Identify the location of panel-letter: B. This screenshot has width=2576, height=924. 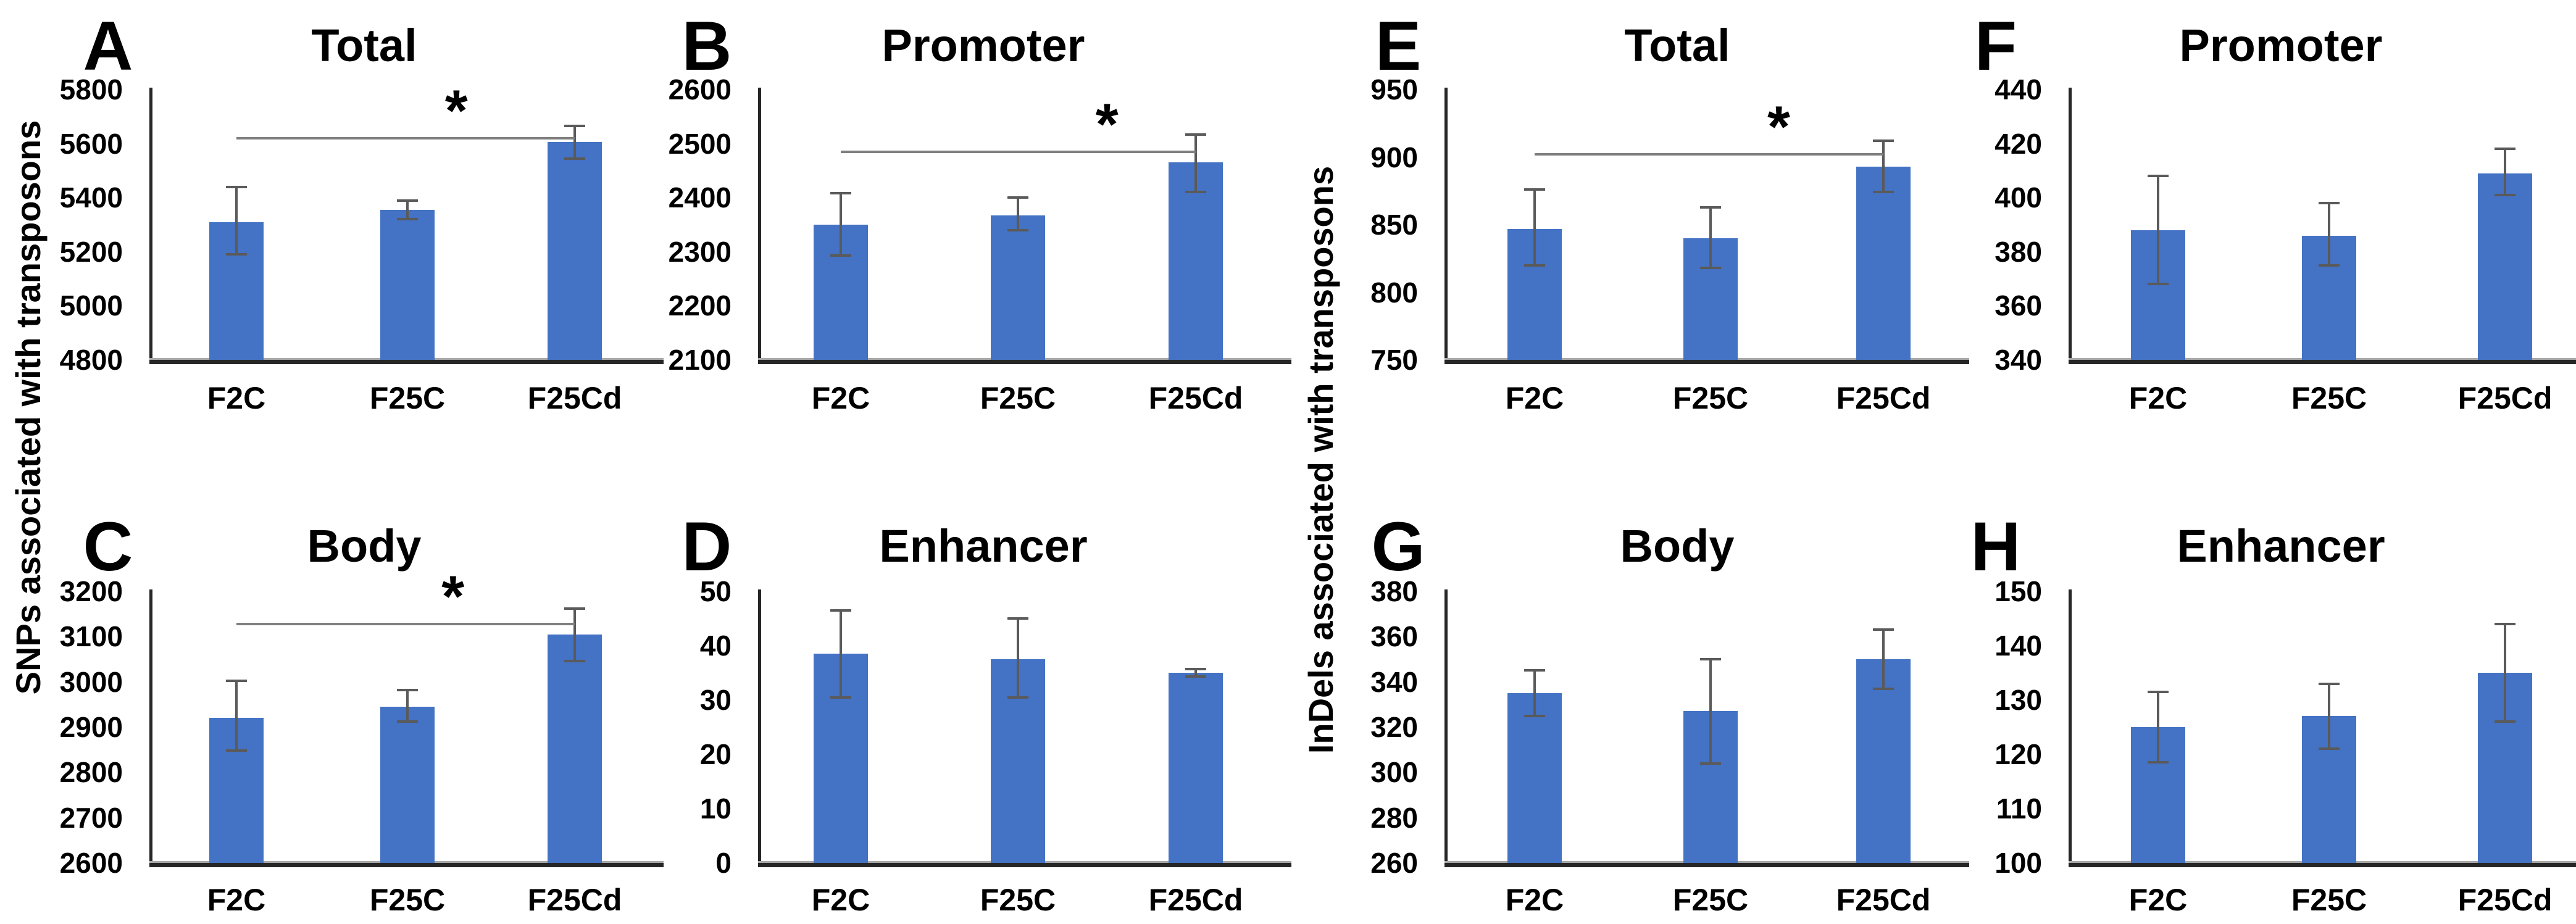
(707, 46).